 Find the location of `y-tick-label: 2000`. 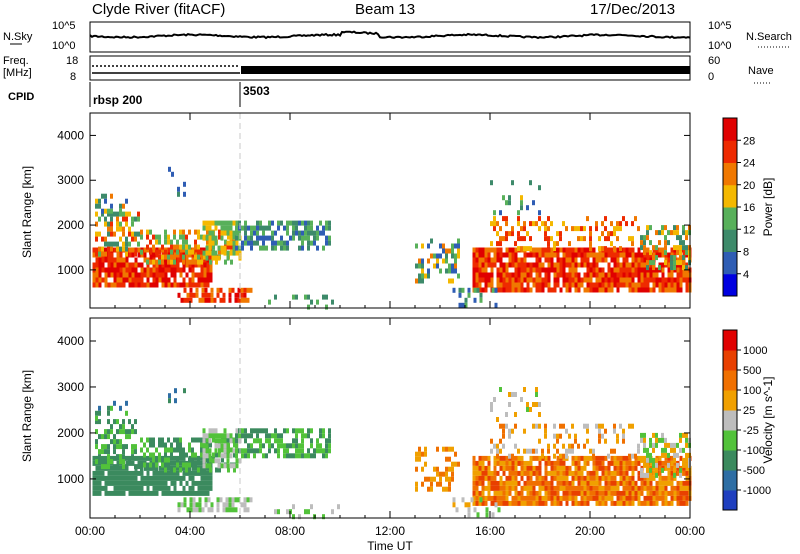

y-tick-label: 2000 is located at coordinates (70, 433).